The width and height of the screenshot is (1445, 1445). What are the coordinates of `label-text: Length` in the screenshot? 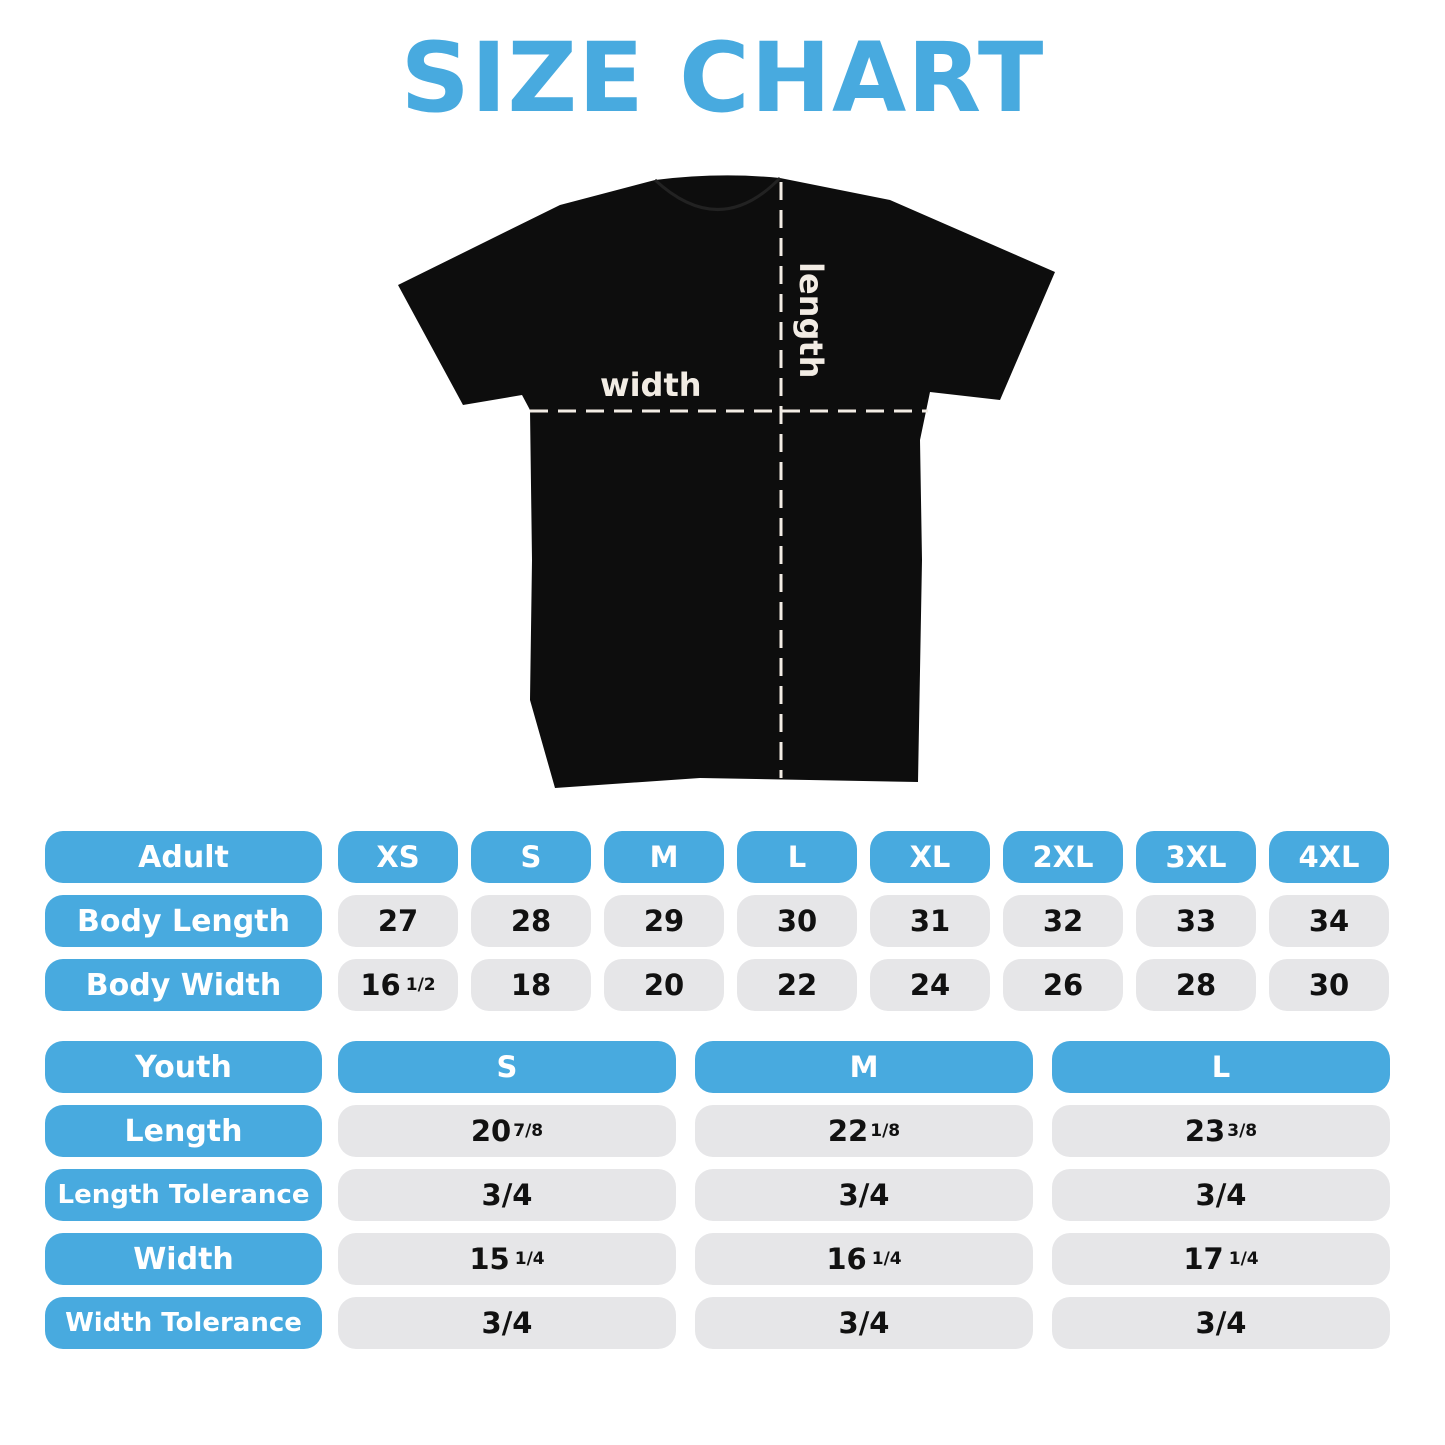 It's located at (183, 1131).